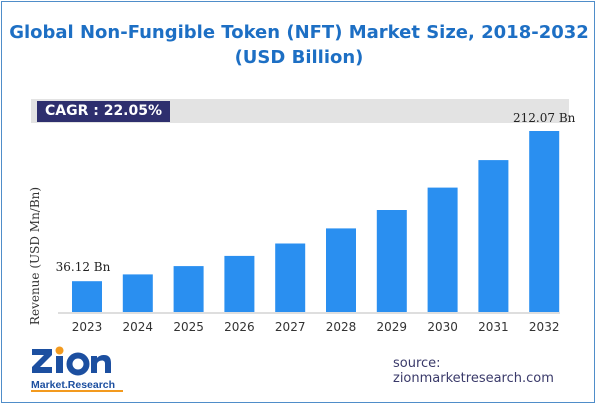 The image size is (598, 406). Describe the element at coordinates (188, 327) in the screenshot. I see `x-tick-2025: 2025` at that location.